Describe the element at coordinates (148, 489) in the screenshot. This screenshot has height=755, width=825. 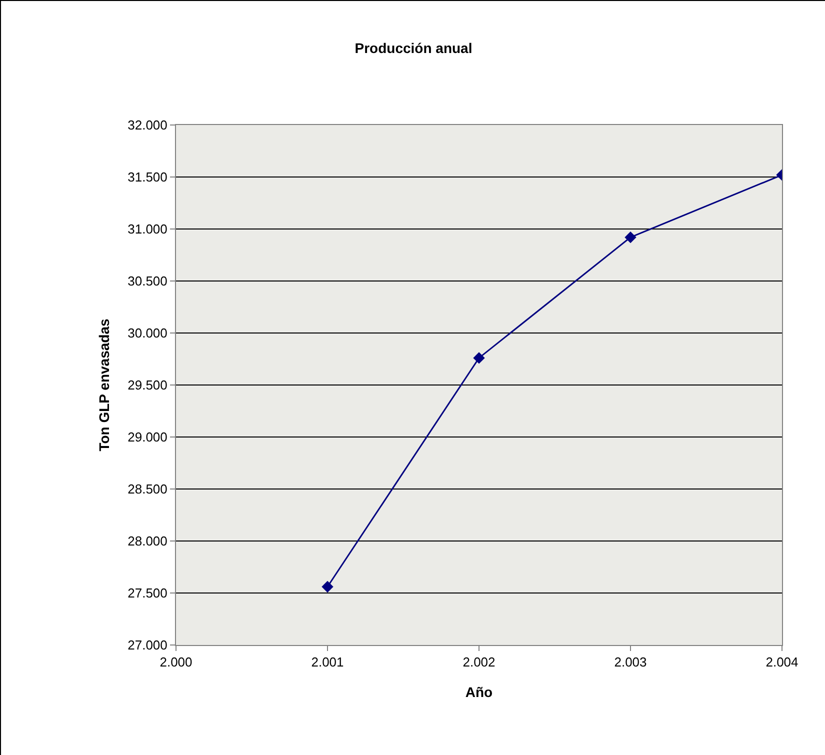
I see `y-tick-label: 28.500` at that location.